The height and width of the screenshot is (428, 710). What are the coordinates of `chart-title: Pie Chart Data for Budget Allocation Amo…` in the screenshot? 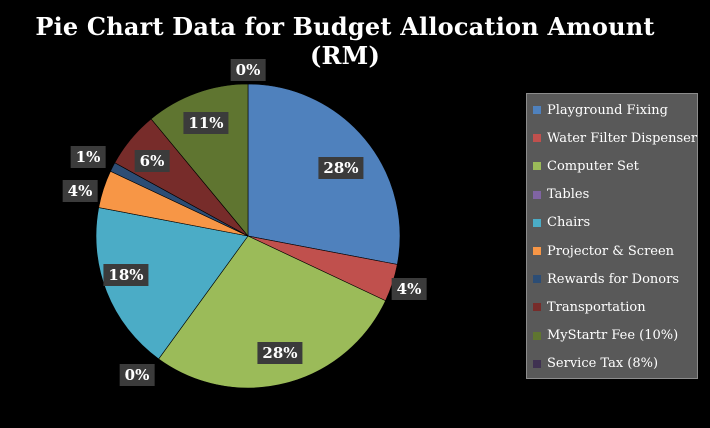 It's located at (345, 41).